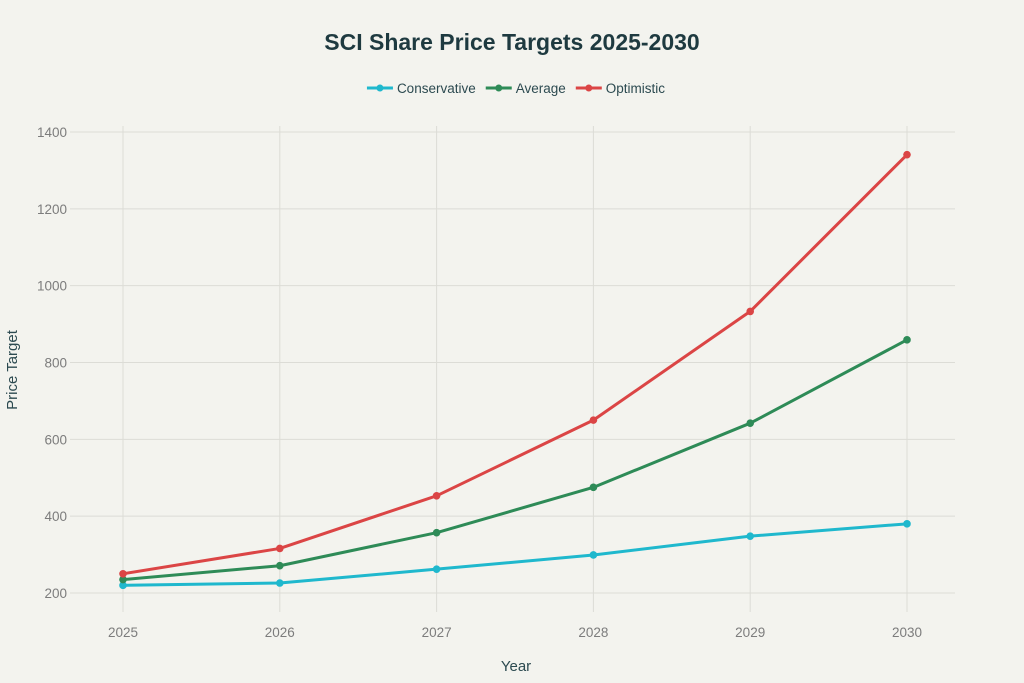  Describe the element at coordinates (515, 632) in the screenshot. I see `x-axis-ticks: 2025 2026 2027 2028 2029 2030` at that location.